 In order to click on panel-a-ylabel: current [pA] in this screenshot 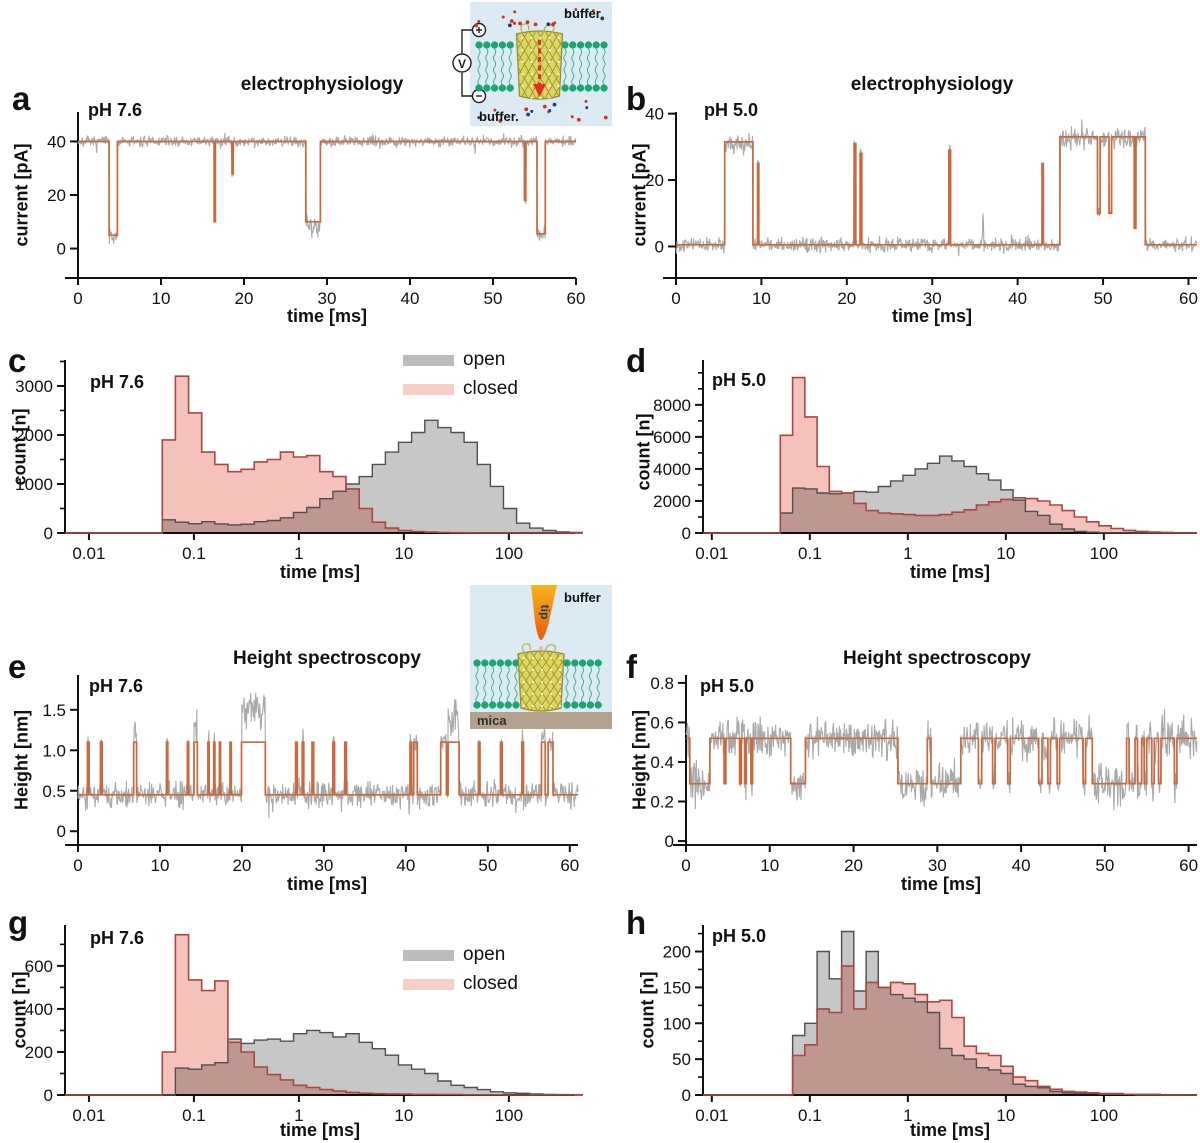, I will do `click(21, 195)`.